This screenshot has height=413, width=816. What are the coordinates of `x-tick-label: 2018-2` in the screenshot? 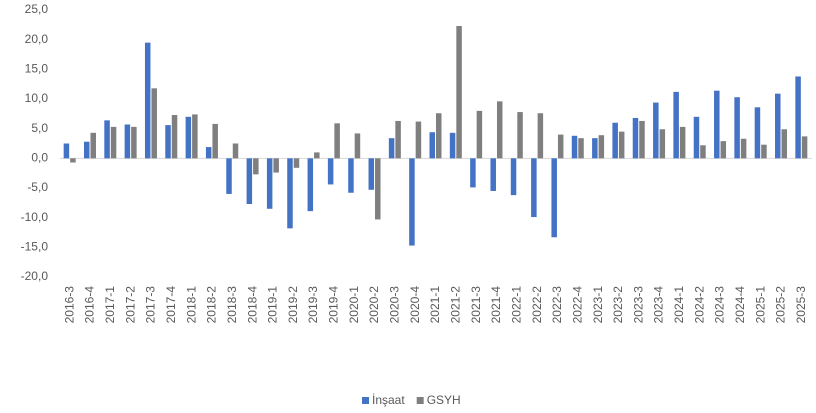 It's located at (212, 305).